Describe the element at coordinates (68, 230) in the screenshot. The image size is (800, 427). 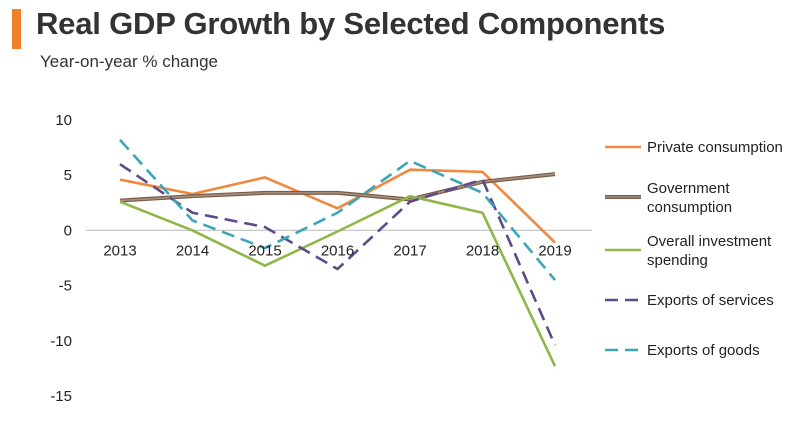
I see `y-tick-label: 0` at that location.